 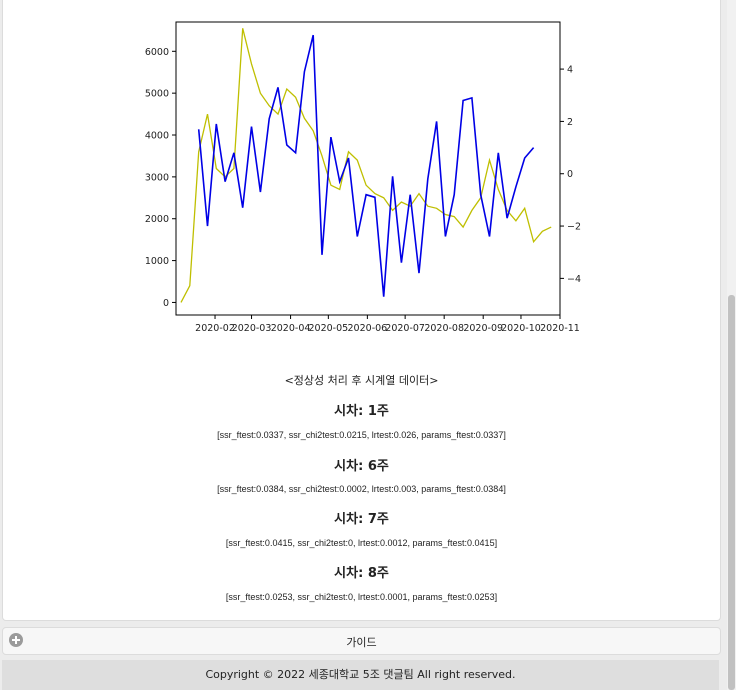 What do you see at coordinates (157, 261) in the screenshot?
I see `y-left-tick-label: 1000` at bounding box center [157, 261].